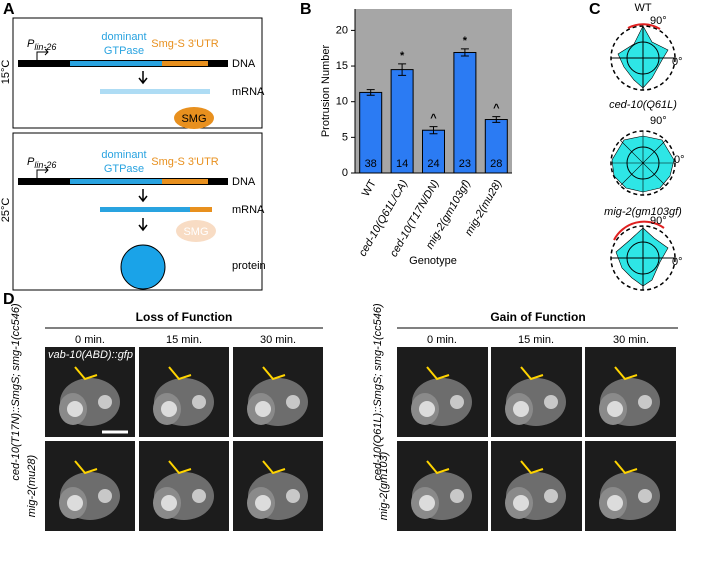 The width and height of the screenshot is (702, 565). I want to click on sample-size: 14, so click(402, 164).